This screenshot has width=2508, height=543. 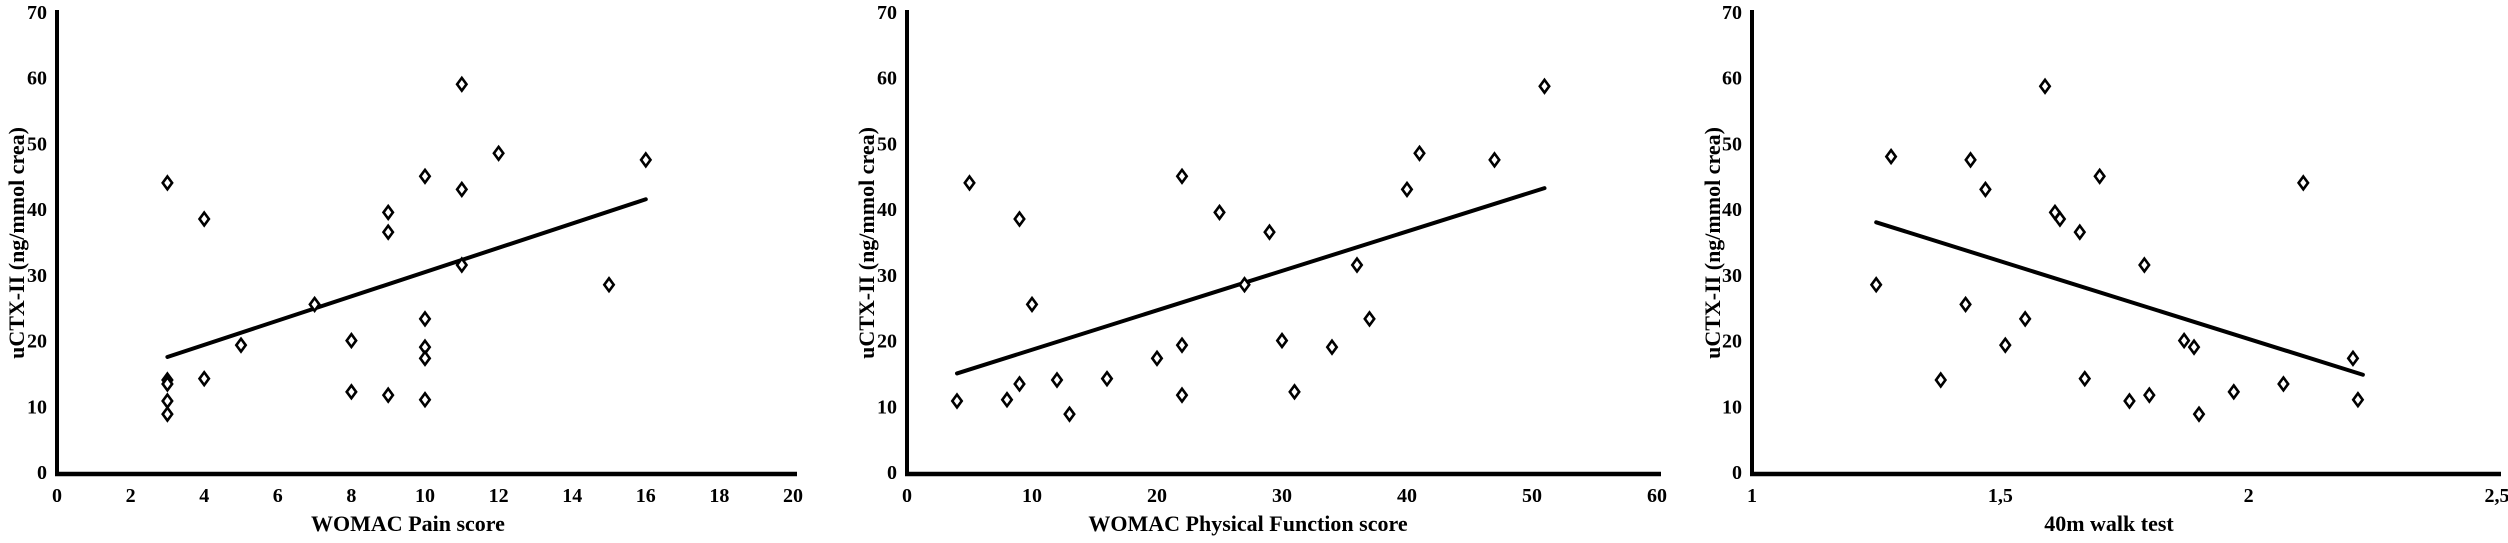 I want to click on x-tick-label: 60, so click(x=1657, y=496).